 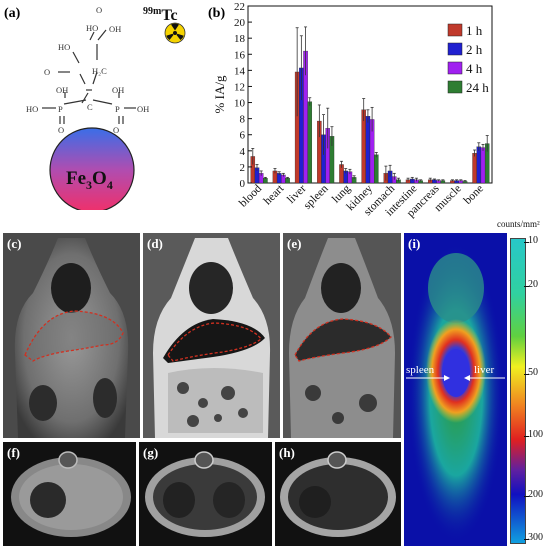 I want to click on legend-label: 4 h, so click(x=474, y=68).